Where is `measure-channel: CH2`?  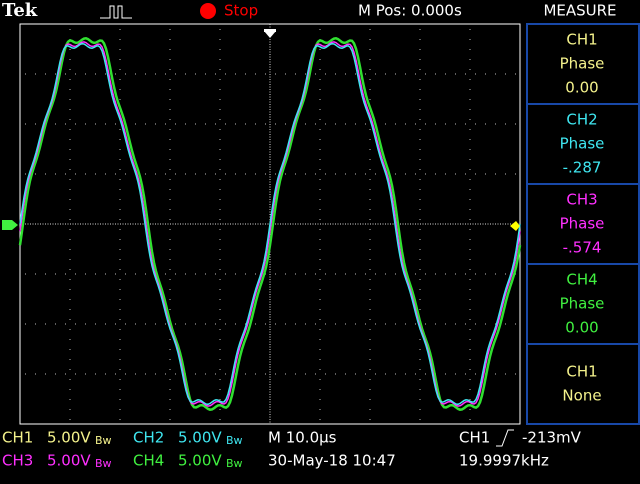 measure-channel: CH2 is located at coordinates (581, 120).